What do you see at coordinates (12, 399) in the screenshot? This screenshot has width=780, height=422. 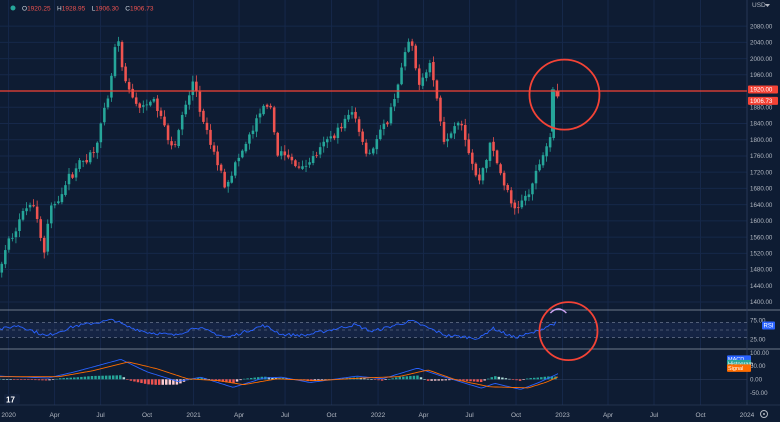 I see `tradingview-logo: 17` at bounding box center [12, 399].